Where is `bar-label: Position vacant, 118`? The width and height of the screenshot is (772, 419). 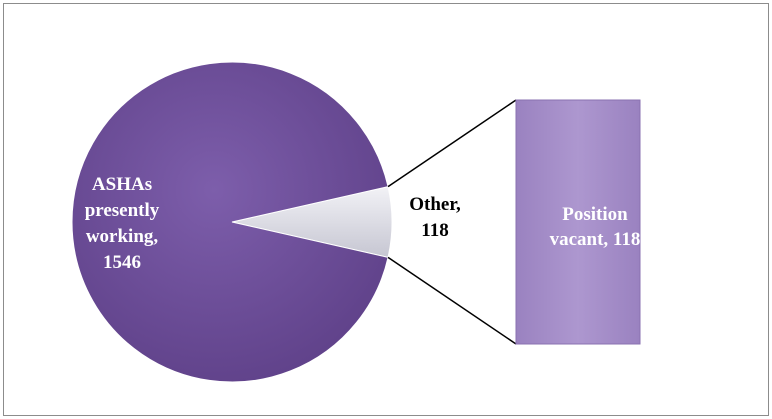
bar-label: Position vacant, 118 is located at coordinates (595, 227).